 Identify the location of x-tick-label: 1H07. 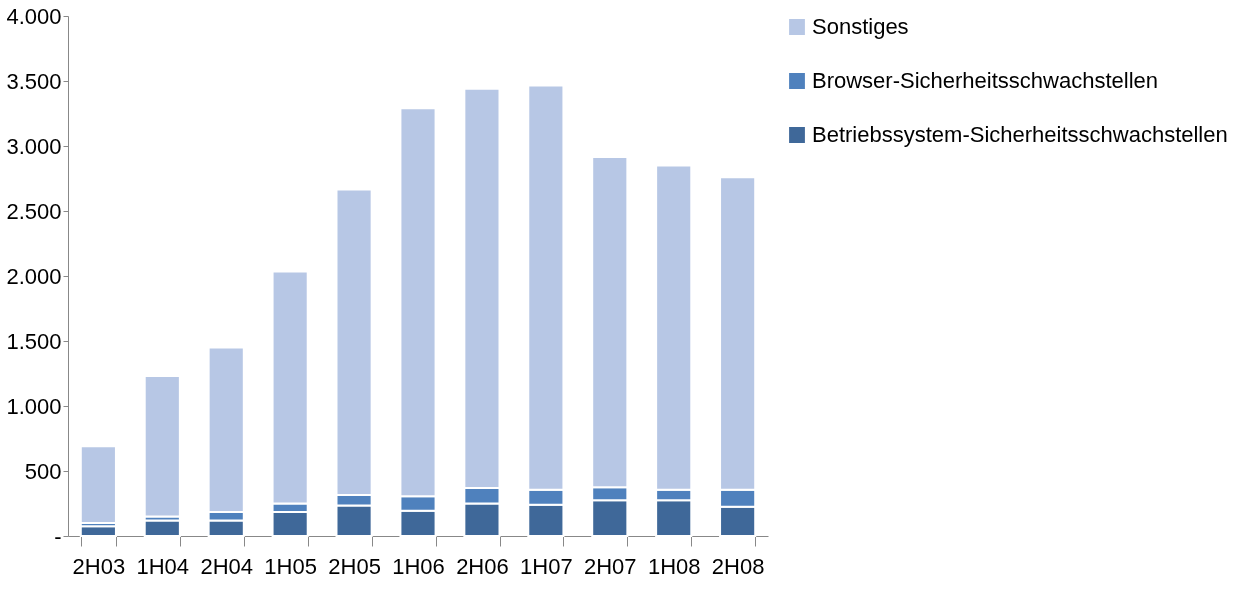
(546, 566).